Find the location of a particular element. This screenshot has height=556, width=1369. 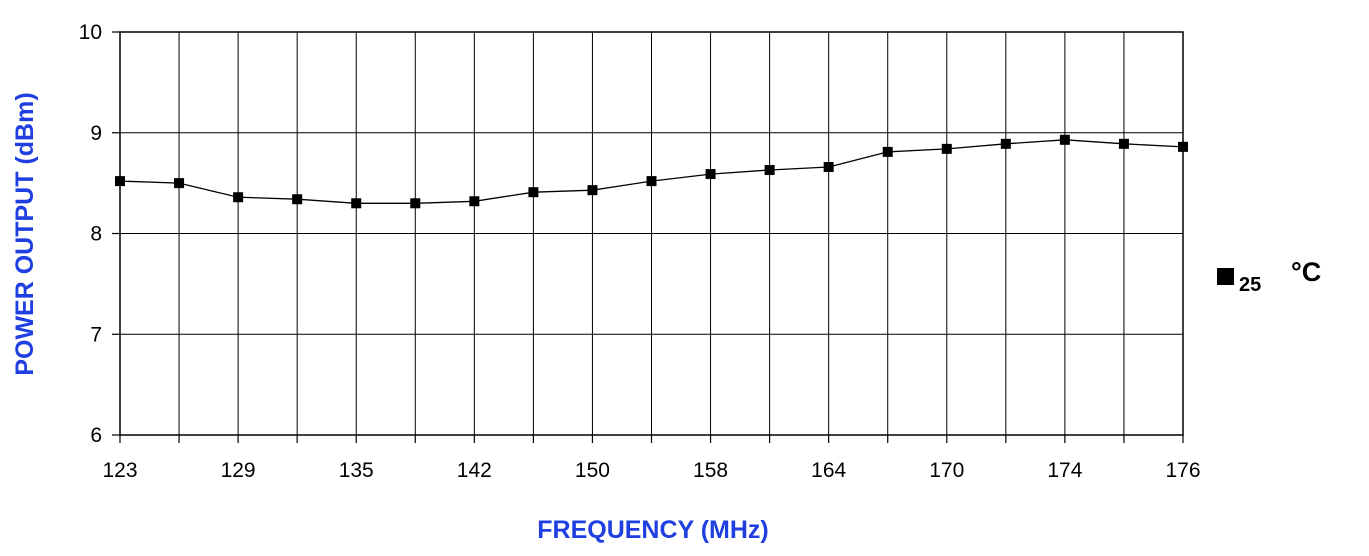

y-tick-label: 6 is located at coordinates (96, 435).